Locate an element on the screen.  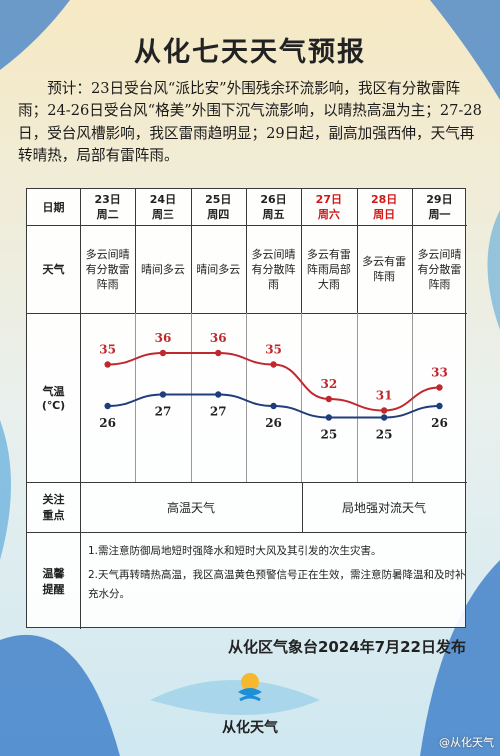
high-temp-label: 32 is located at coordinates (328, 384).